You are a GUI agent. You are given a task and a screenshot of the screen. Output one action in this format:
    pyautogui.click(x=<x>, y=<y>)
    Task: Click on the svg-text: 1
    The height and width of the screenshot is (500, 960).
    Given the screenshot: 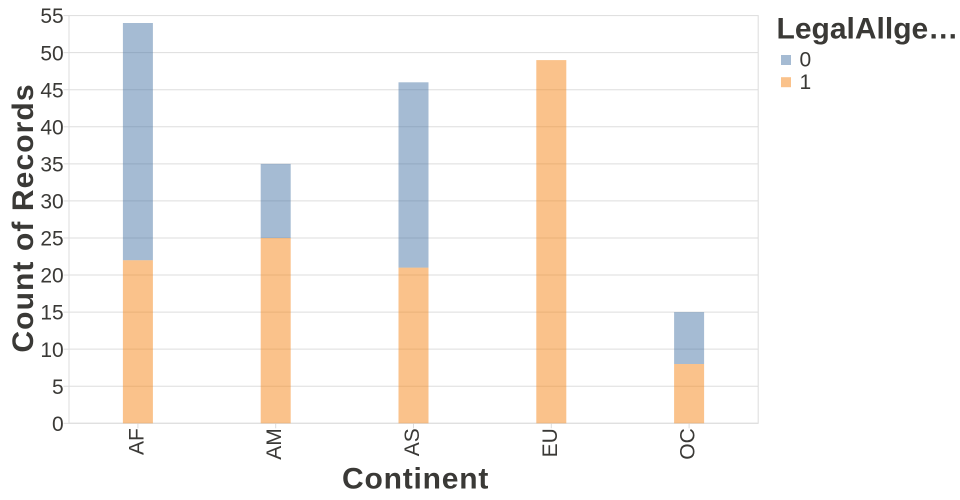 What is the action you would take?
    pyautogui.click(x=806, y=82)
    